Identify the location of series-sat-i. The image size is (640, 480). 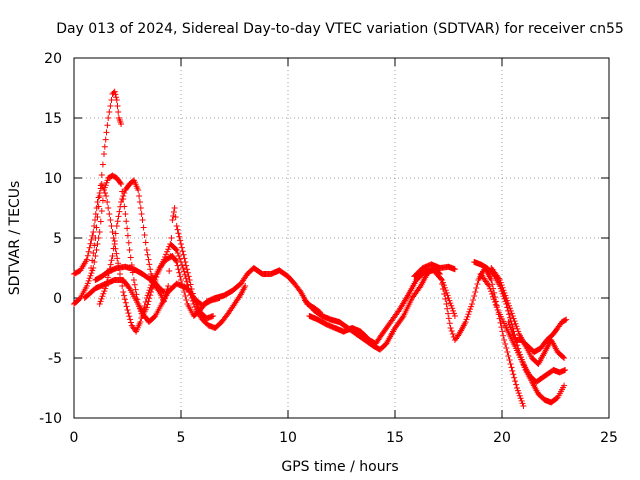
(434, 270).